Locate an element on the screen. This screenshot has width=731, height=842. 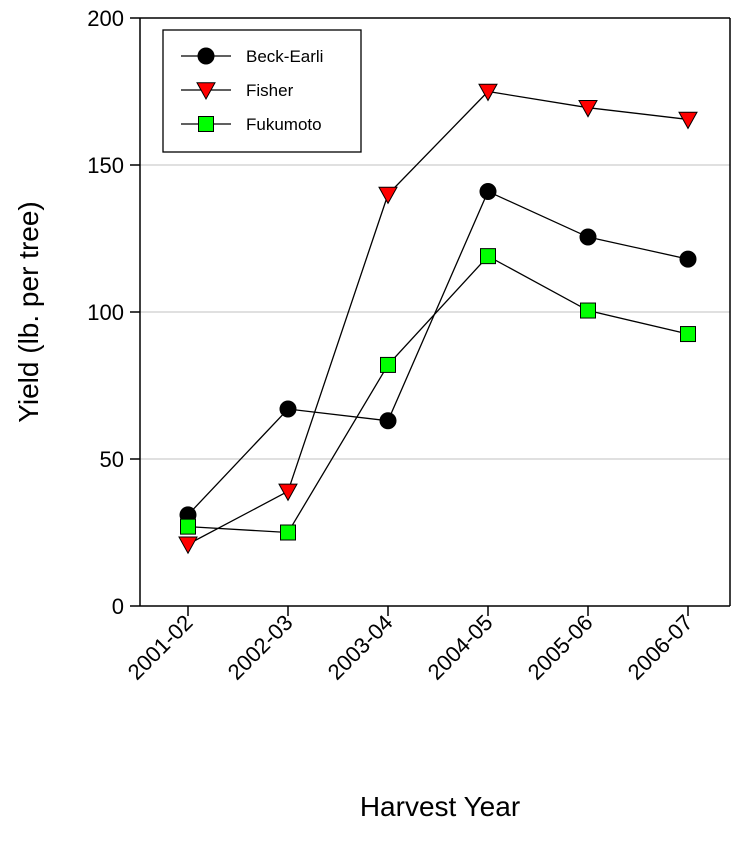
legend-marker-fisher is located at coordinates (206, 91).